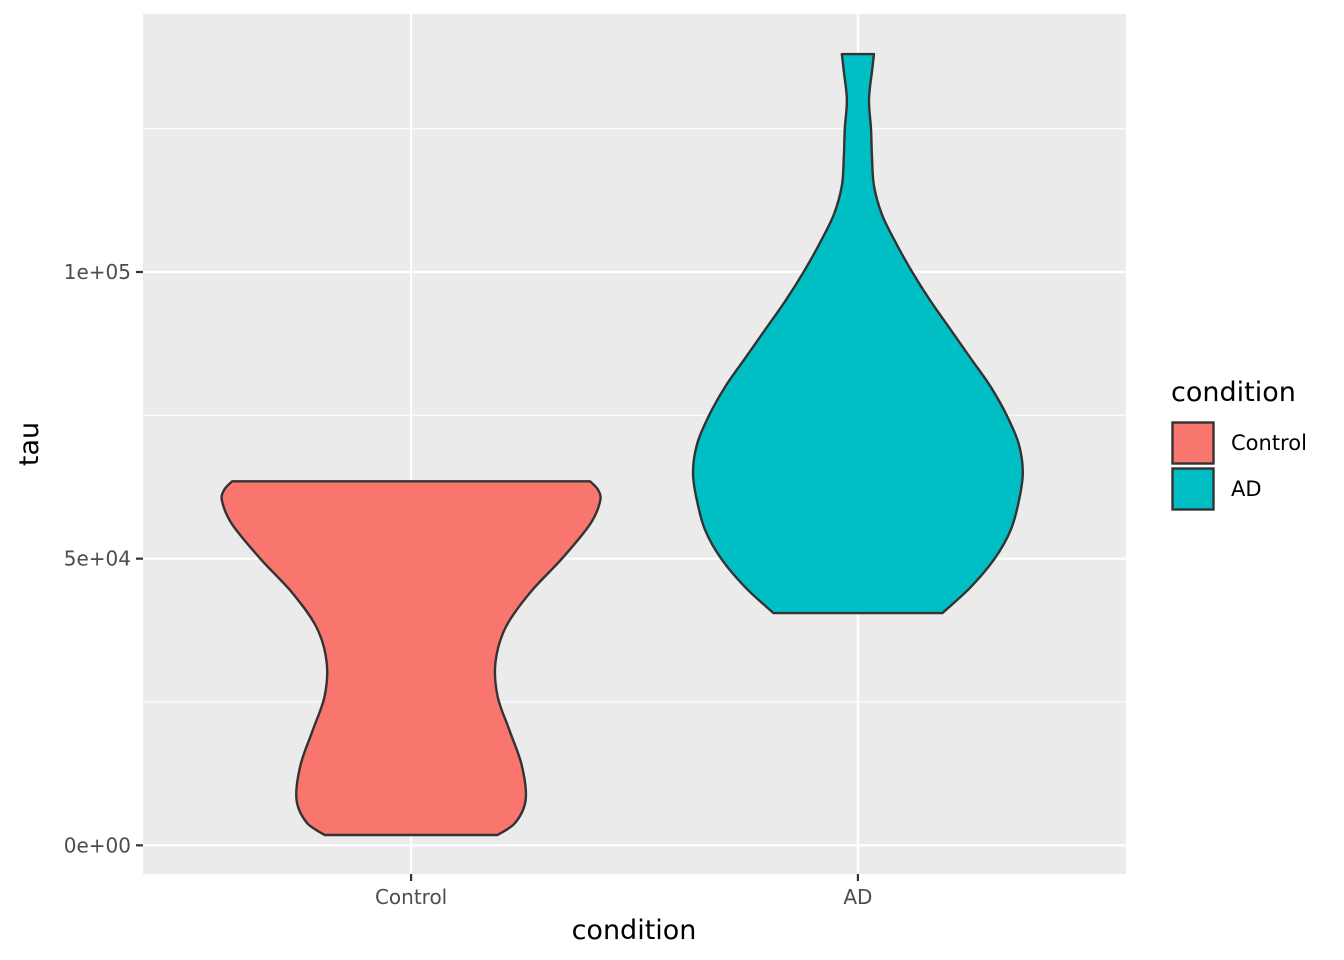 This screenshot has width=1344, height=960. What do you see at coordinates (1269, 443) in the screenshot?
I see `legend-label: Control` at bounding box center [1269, 443].